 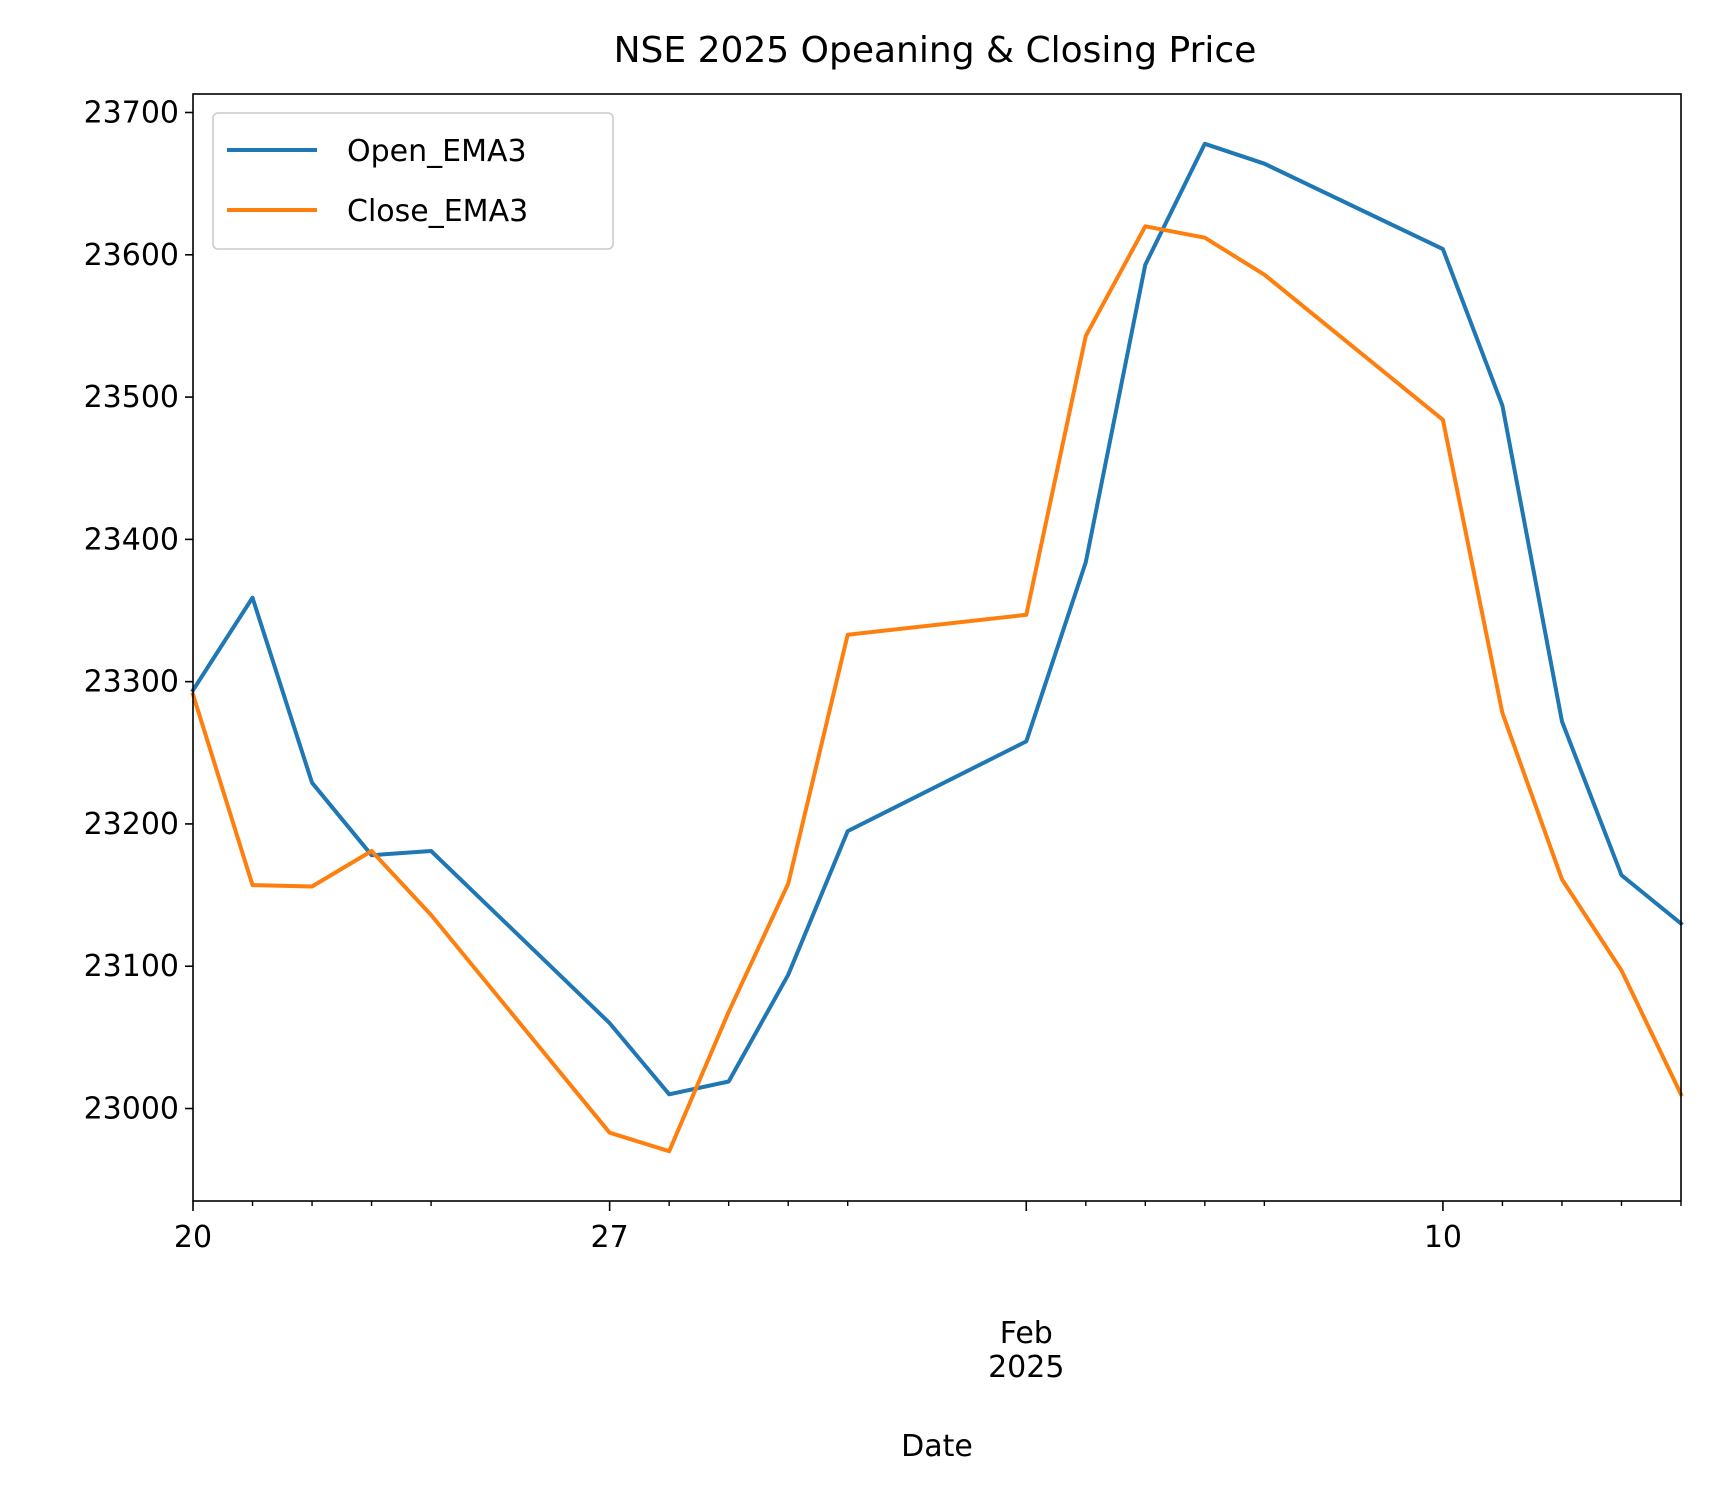 I want to click on y-tick-label: 23500, so click(x=131, y=397).